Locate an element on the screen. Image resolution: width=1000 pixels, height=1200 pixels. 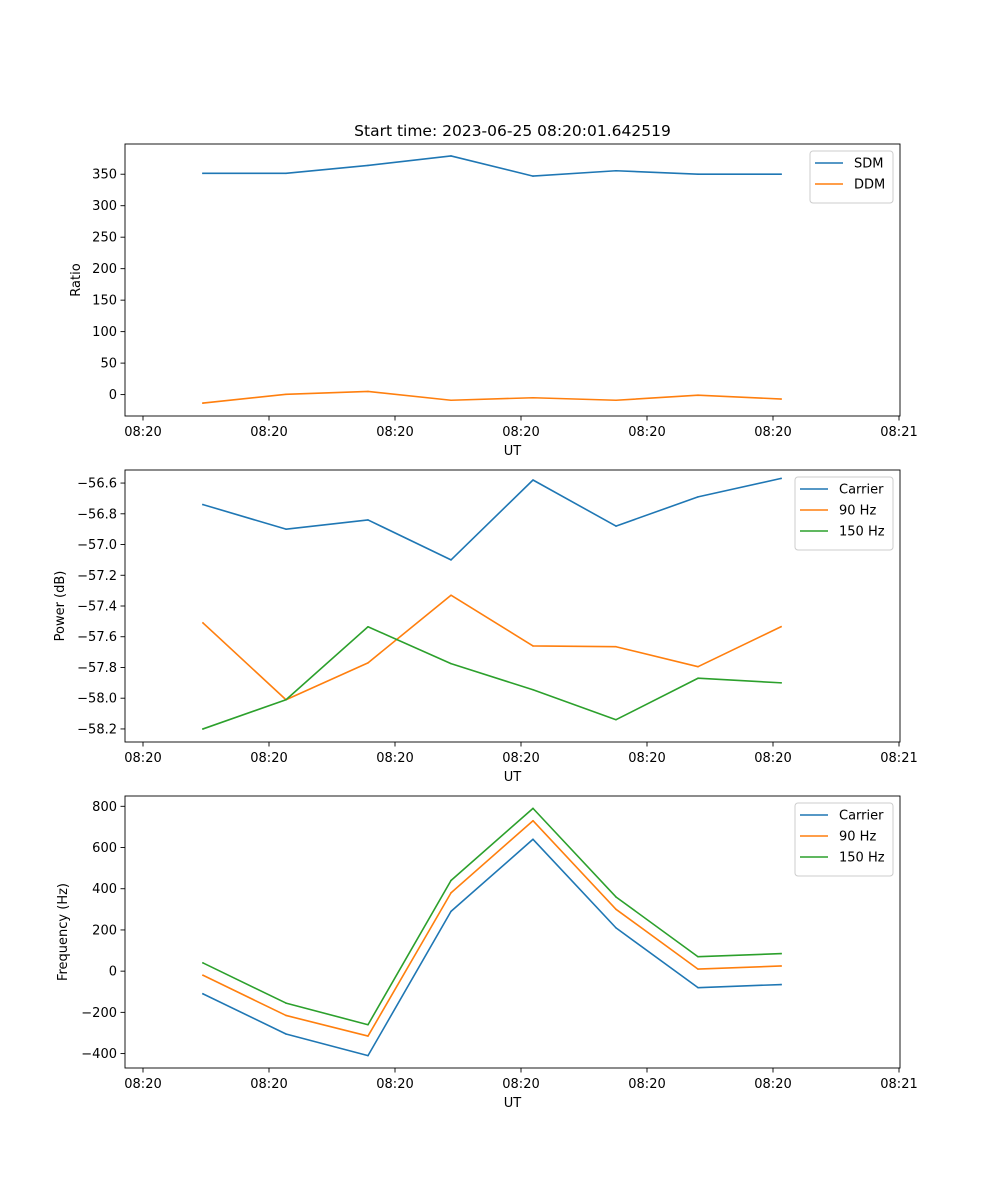
legend: SDM DDM is located at coordinates (851, 177).